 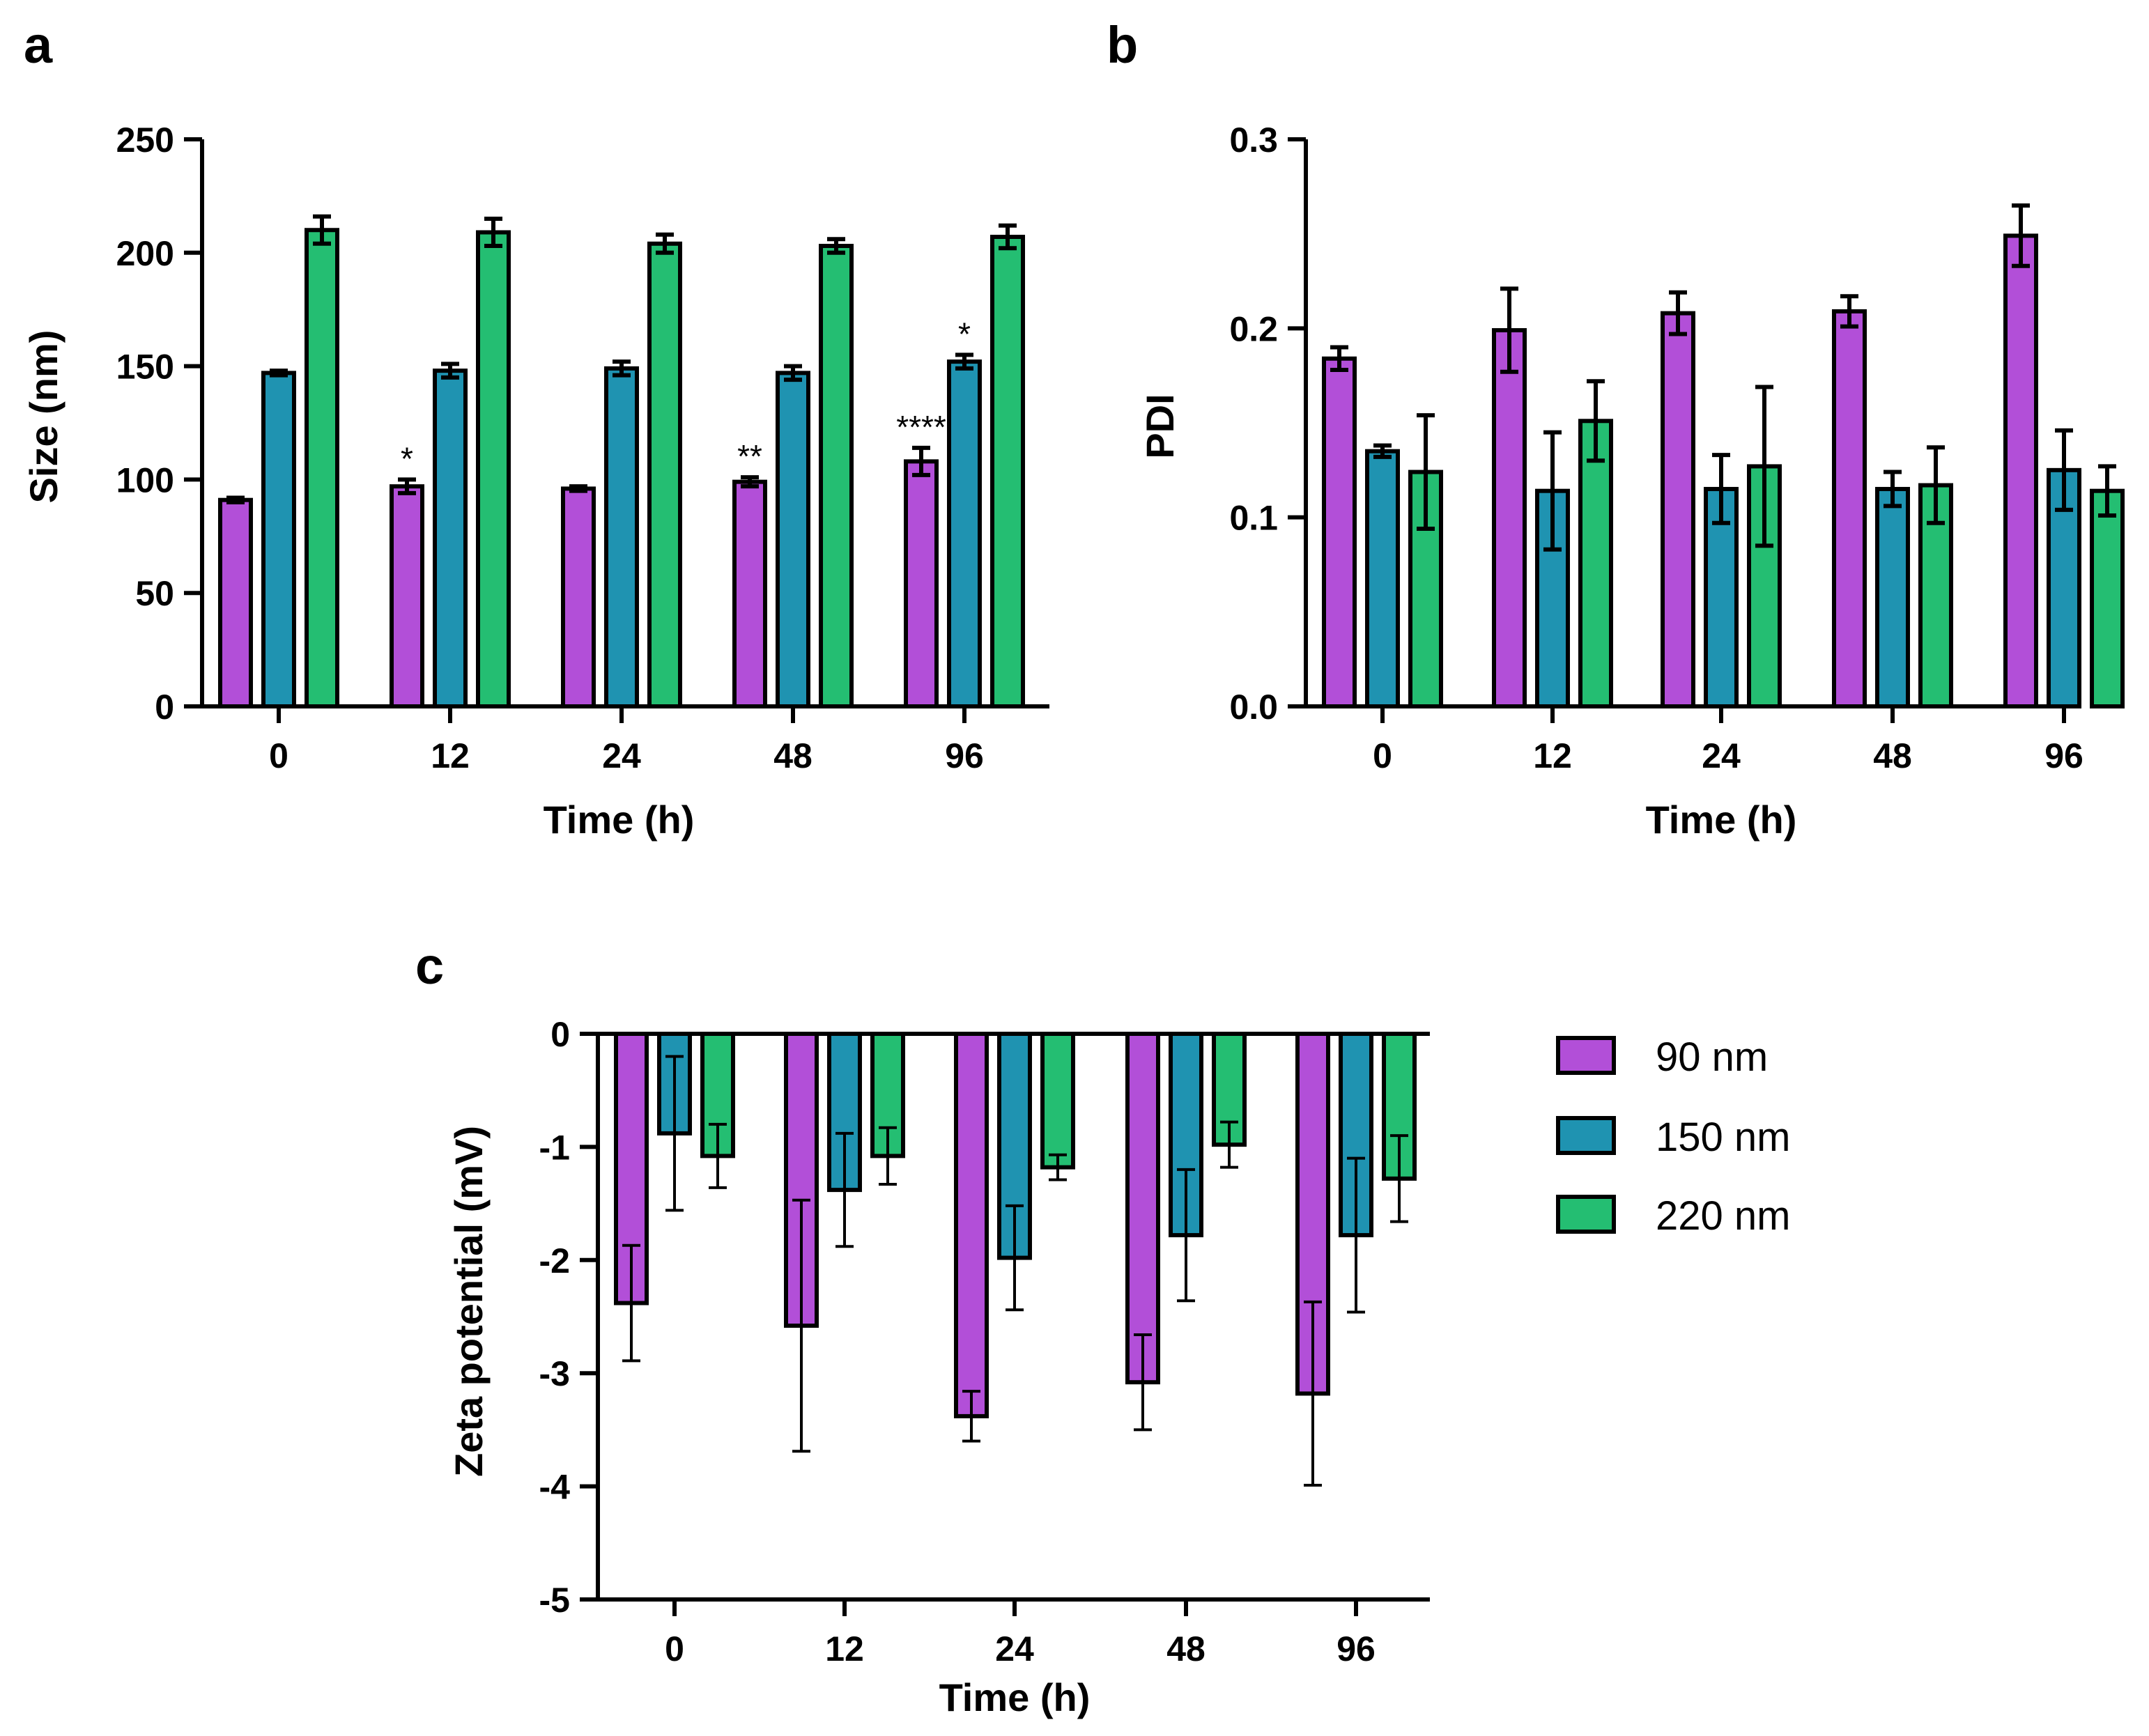 What do you see at coordinates (2020, 470) in the screenshot?
I see `panel-b-bar-90nm-t96` at bounding box center [2020, 470].